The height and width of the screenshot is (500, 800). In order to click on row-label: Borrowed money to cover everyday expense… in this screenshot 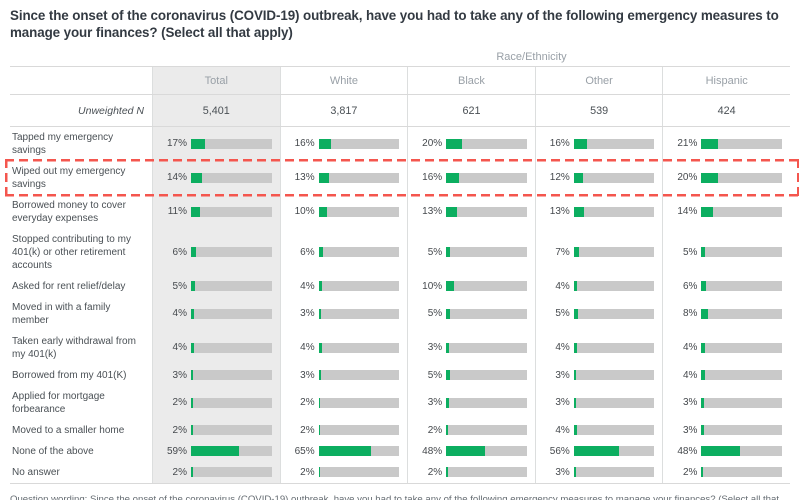, I will do `click(69, 211)`.